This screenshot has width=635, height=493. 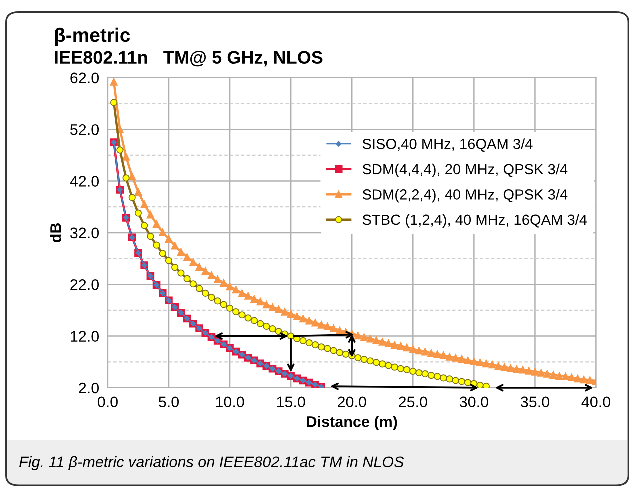 I want to click on x-tick-label: 30.0, so click(x=474, y=402).